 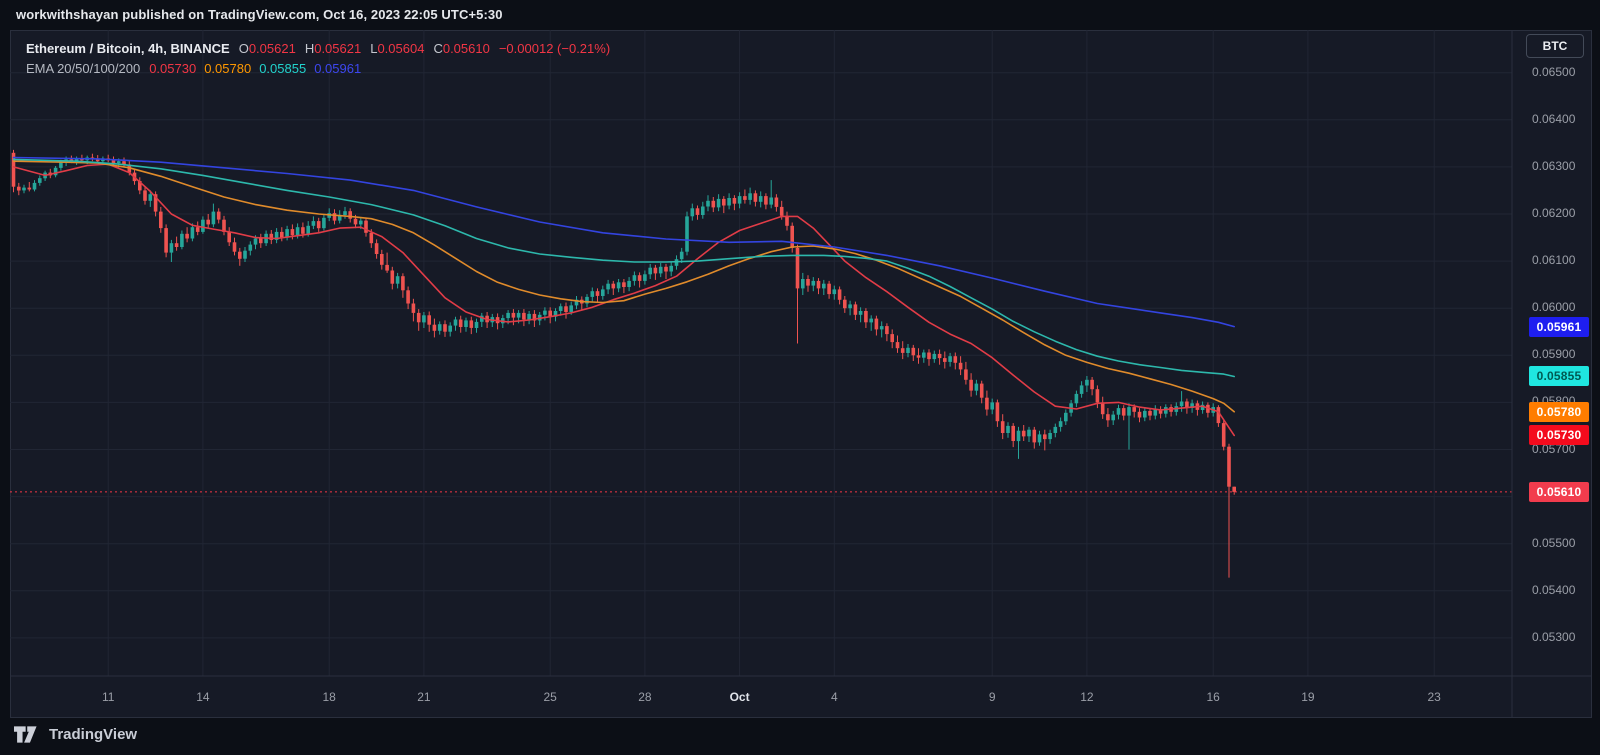 What do you see at coordinates (1554, 589) in the screenshot?
I see `price-tick-0.05400: 0.05400` at bounding box center [1554, 589].